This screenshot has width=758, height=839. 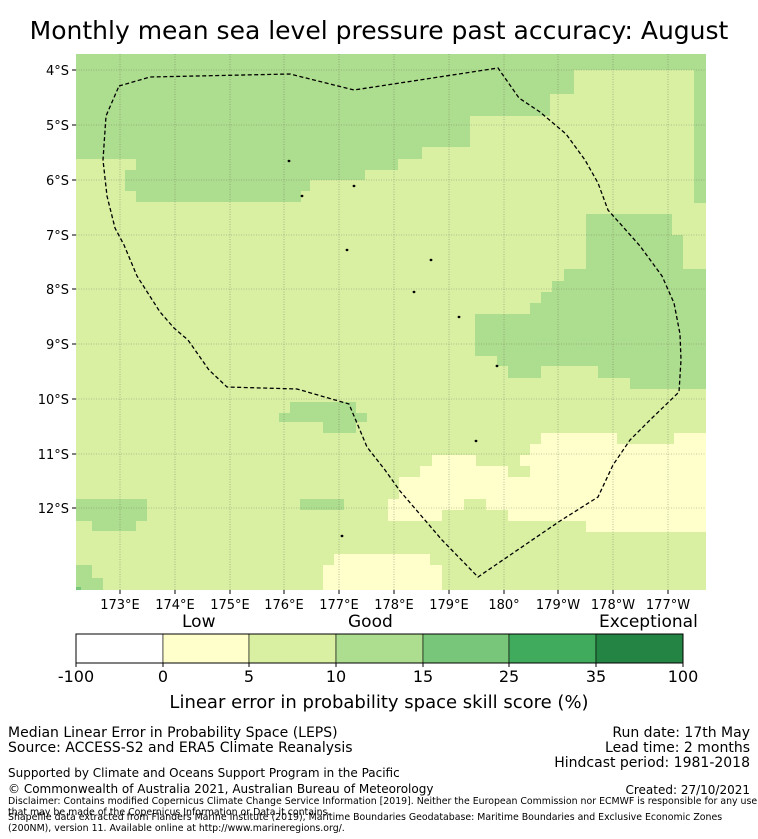 I want to click on colorbar-label-low: Low, so click(x=199, y=622).